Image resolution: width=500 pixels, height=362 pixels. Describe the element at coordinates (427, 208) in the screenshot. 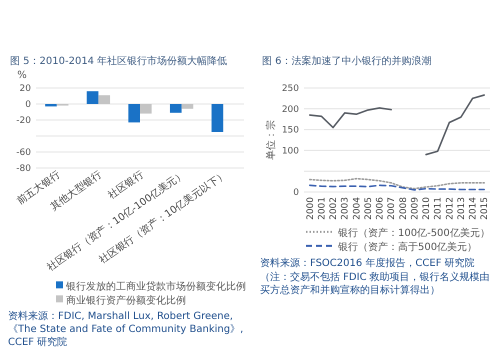

I see `x-tick-label: 2010` at that location.